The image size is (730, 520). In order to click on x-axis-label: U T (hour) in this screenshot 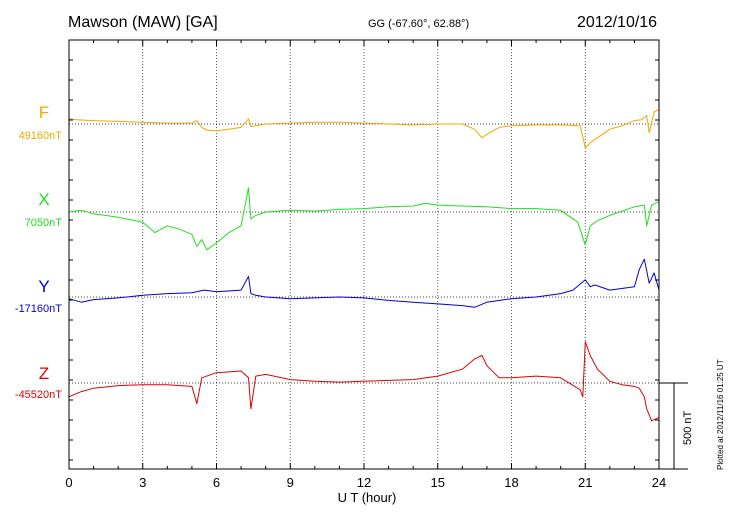, I will do `click(367, 497)`.